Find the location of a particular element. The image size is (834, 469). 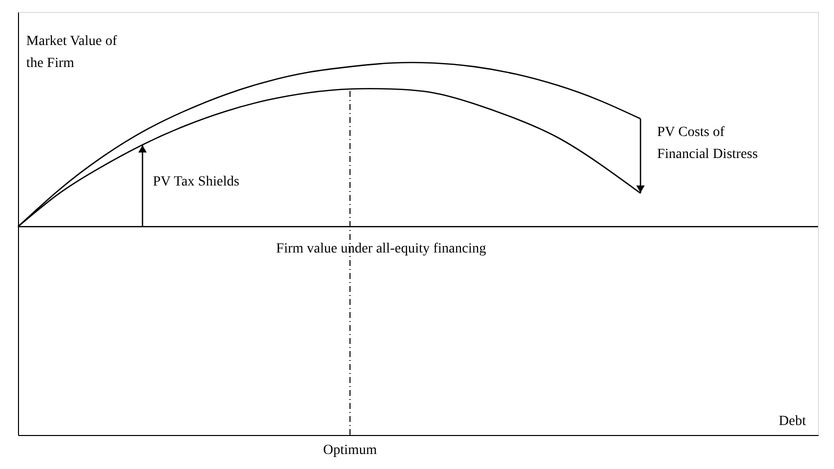

annotation: PV Costs of Financial Distress is located at coordinates (707, 143).